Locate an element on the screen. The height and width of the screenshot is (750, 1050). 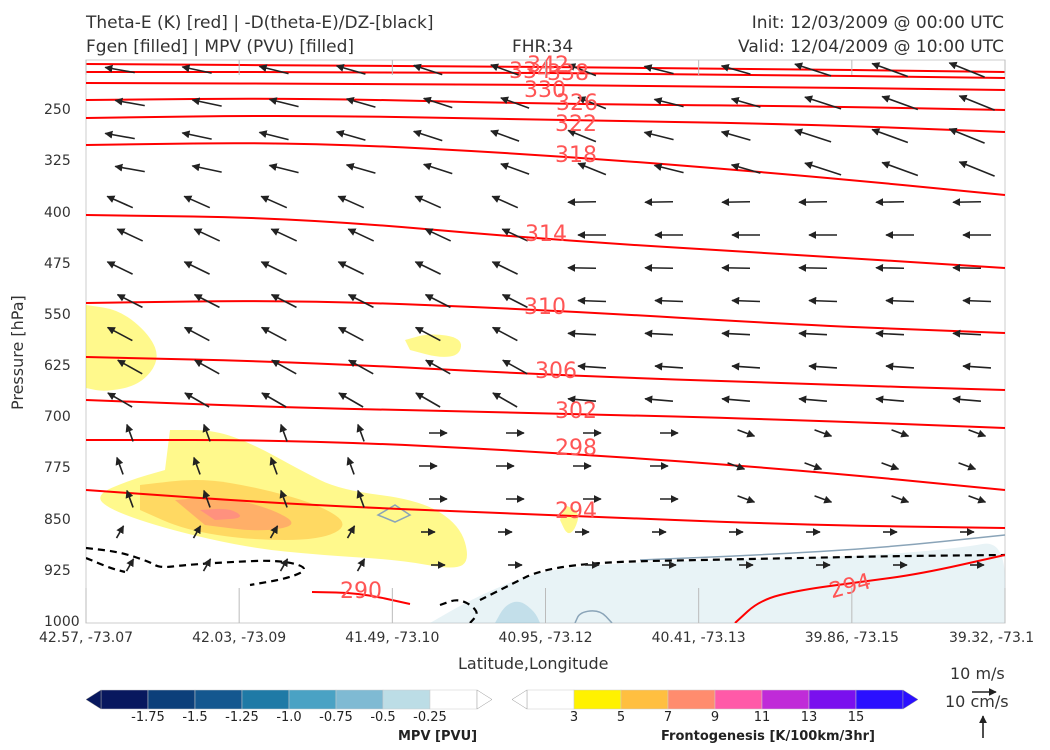
y-tick-label: 400 is located at coordinates (57, 212).